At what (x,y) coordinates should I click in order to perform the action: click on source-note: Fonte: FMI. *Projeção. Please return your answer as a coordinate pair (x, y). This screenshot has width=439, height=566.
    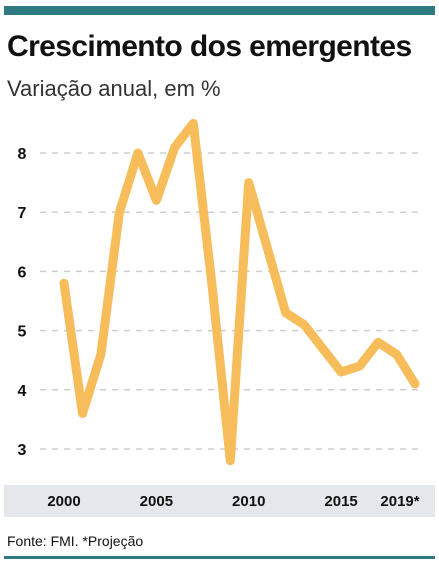
    Looking at the image, I should click on (75, 541).